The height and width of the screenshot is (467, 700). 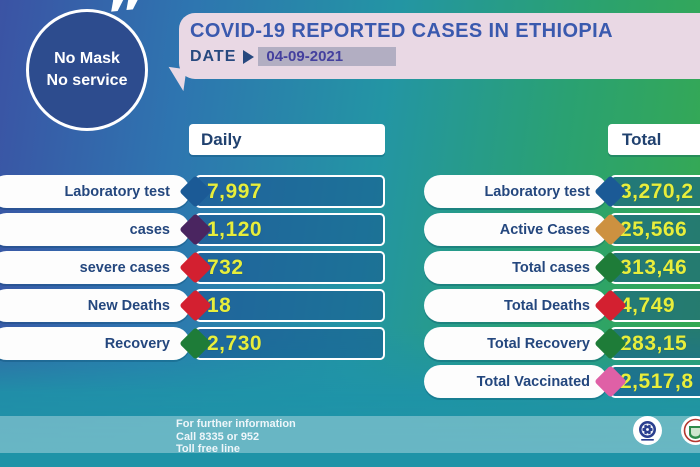 What do you see at coordinates (213, 56) in the screenshot?
I see `date-label: DATE` at bounding box center [213, 56].